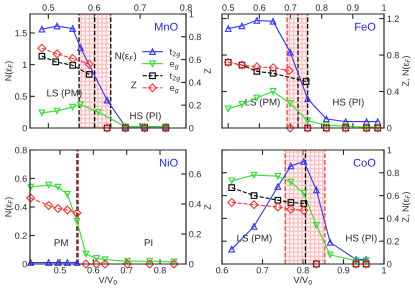 The width and height of the screenshot is (415, 294). I want to click on annotation: LS (PM), so click(64, 93).